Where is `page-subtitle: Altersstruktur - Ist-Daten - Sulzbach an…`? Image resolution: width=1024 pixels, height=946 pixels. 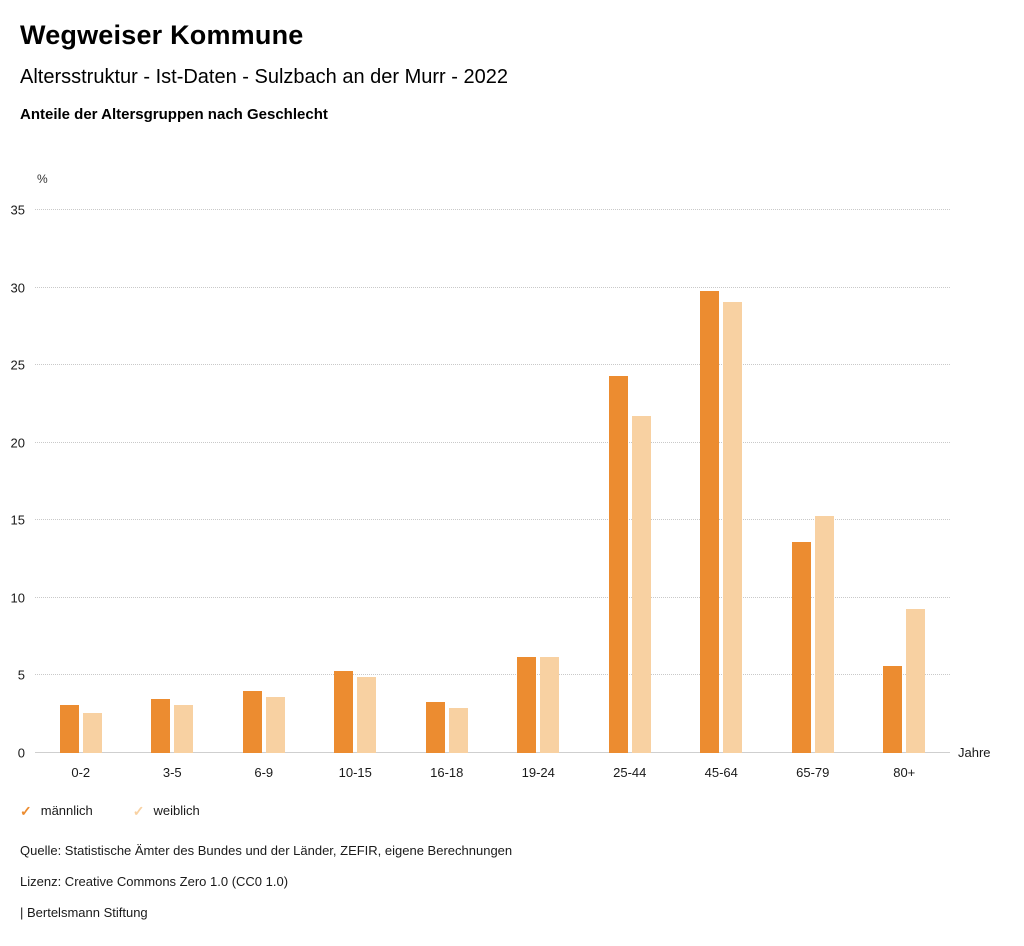 page-subtitle: Altersstruktur - Ist-Daten - Sulzbach an… is located at coordinates (264, 77).